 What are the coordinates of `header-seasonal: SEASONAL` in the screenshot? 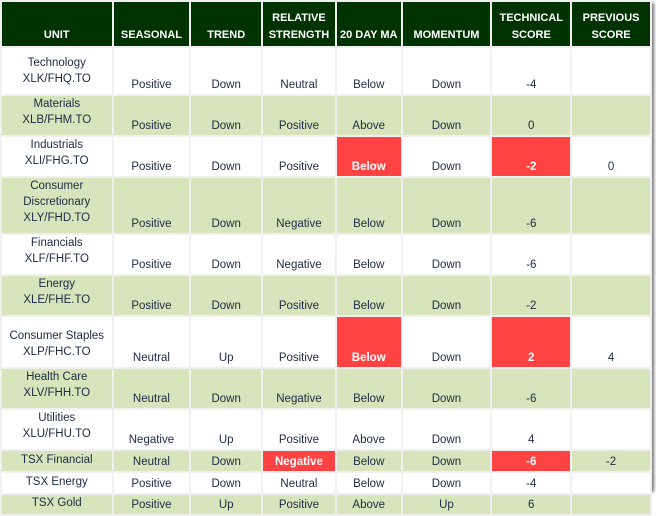 It's located at (151, 24).